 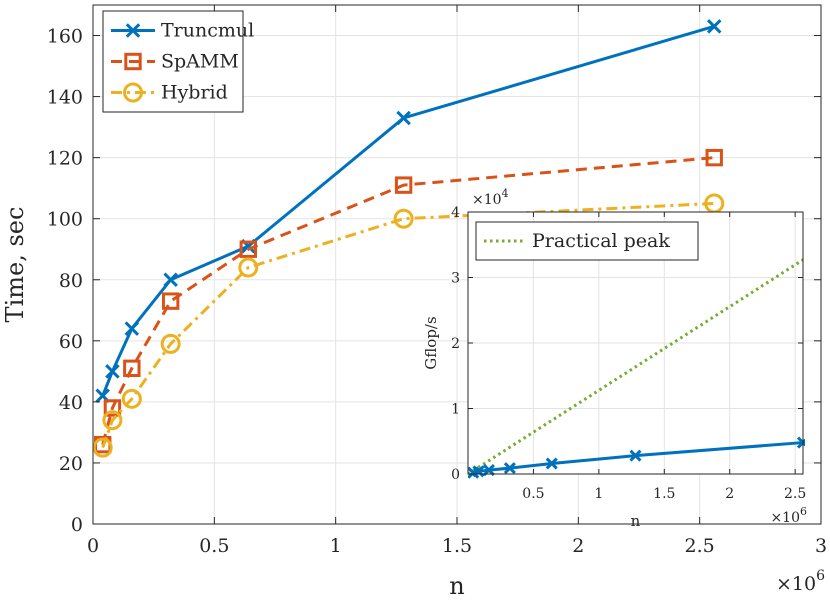 What do you see at coordinates (729, 494) in the screenshot?
I see `inset-xtick-label-3: 2` at bounding box center [729, 494].